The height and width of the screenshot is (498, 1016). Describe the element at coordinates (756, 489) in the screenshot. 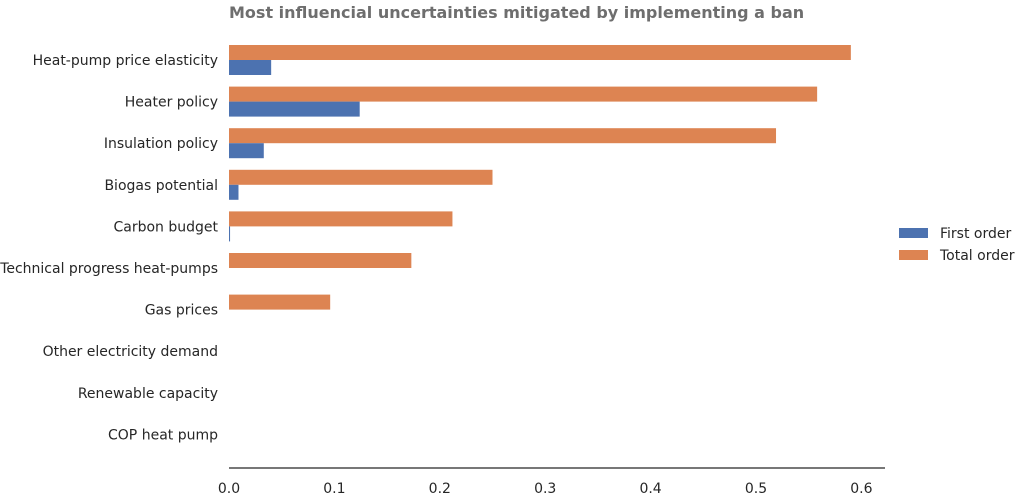

I see `x-tick-label-5: 0.5` at that location.